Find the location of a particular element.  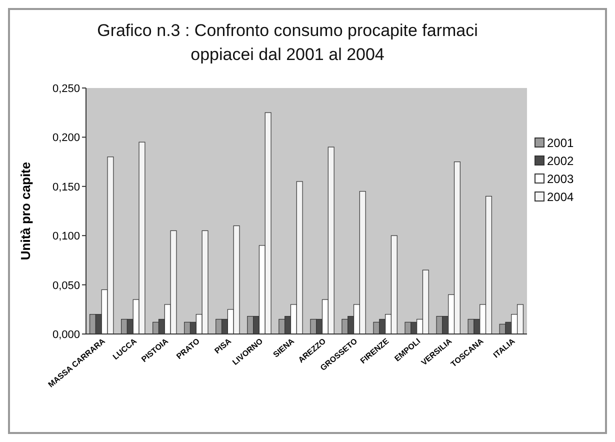

y-tick-label: 0,000 is located at coordinates (66, 335).